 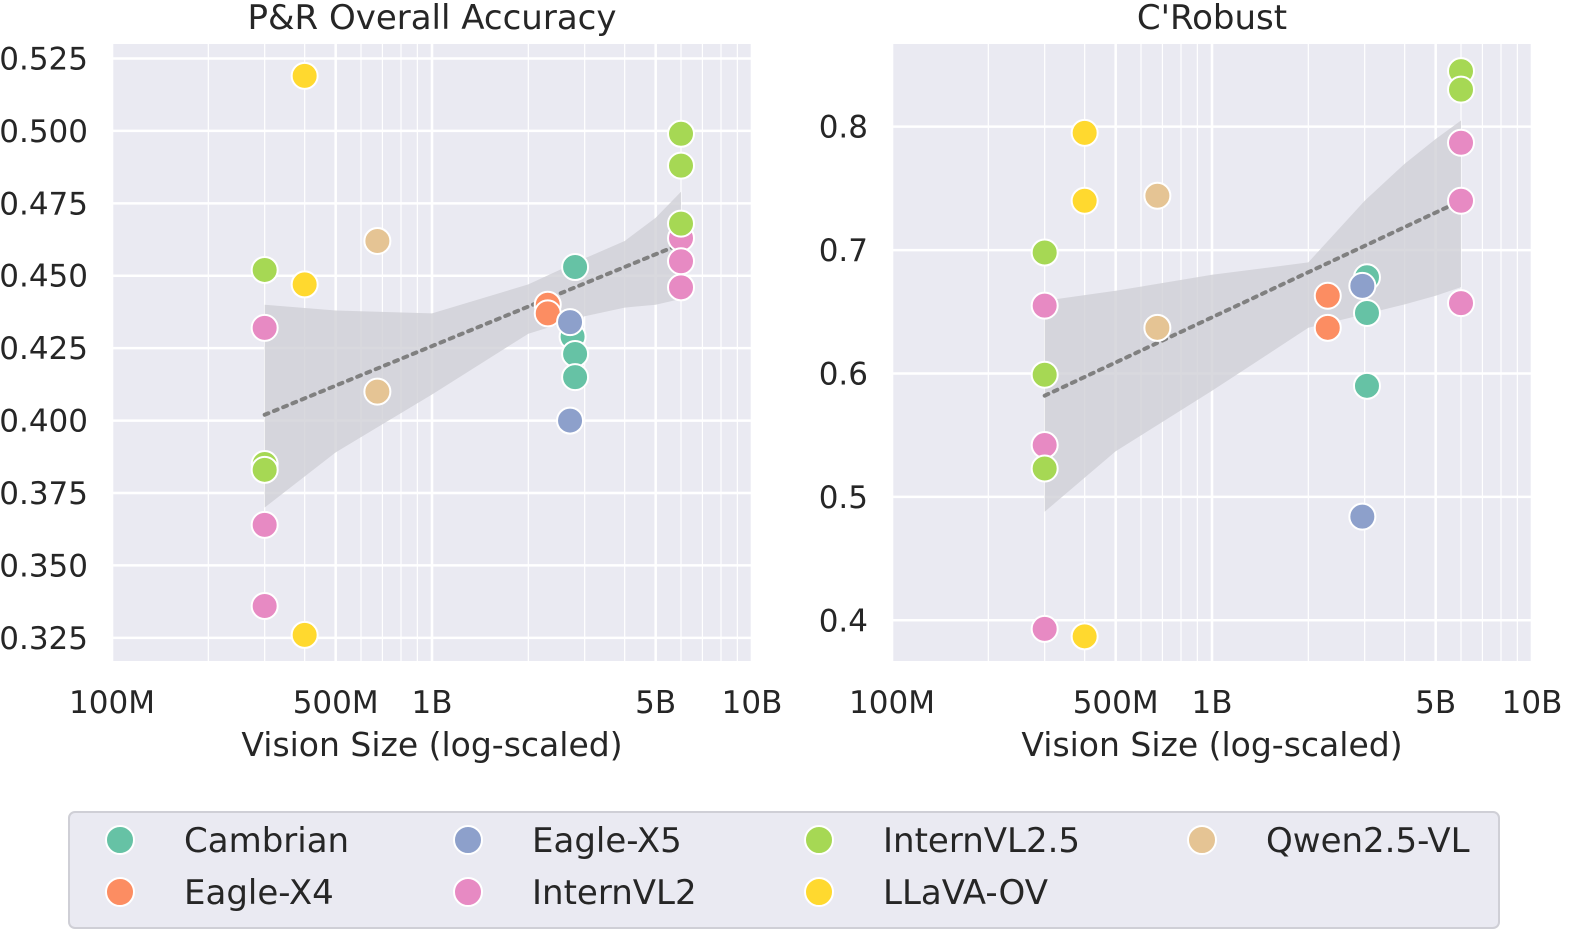 What do you see at coordinates (336, 703) in the screenshot?
I see `left-x-tick-label: 500M` at bounding box center [336, 703].